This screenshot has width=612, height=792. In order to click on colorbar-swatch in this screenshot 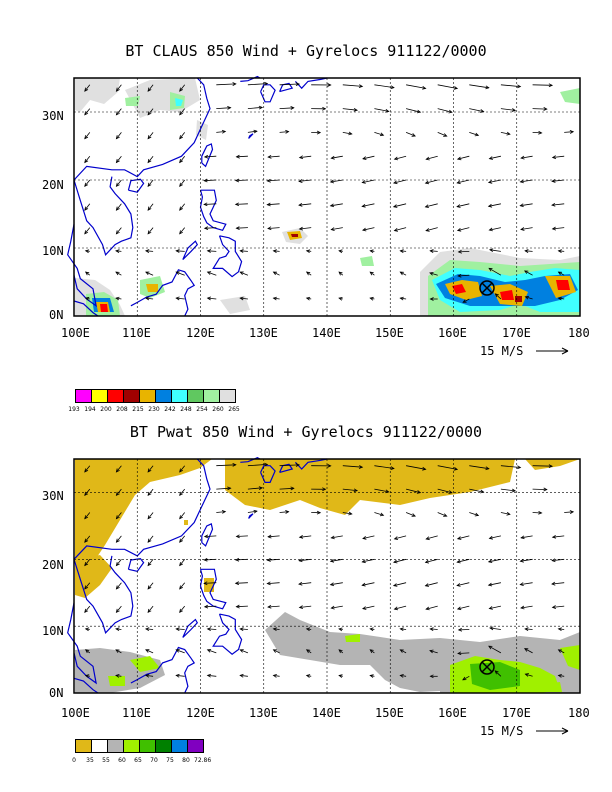, I will do `click(99, 746)`.